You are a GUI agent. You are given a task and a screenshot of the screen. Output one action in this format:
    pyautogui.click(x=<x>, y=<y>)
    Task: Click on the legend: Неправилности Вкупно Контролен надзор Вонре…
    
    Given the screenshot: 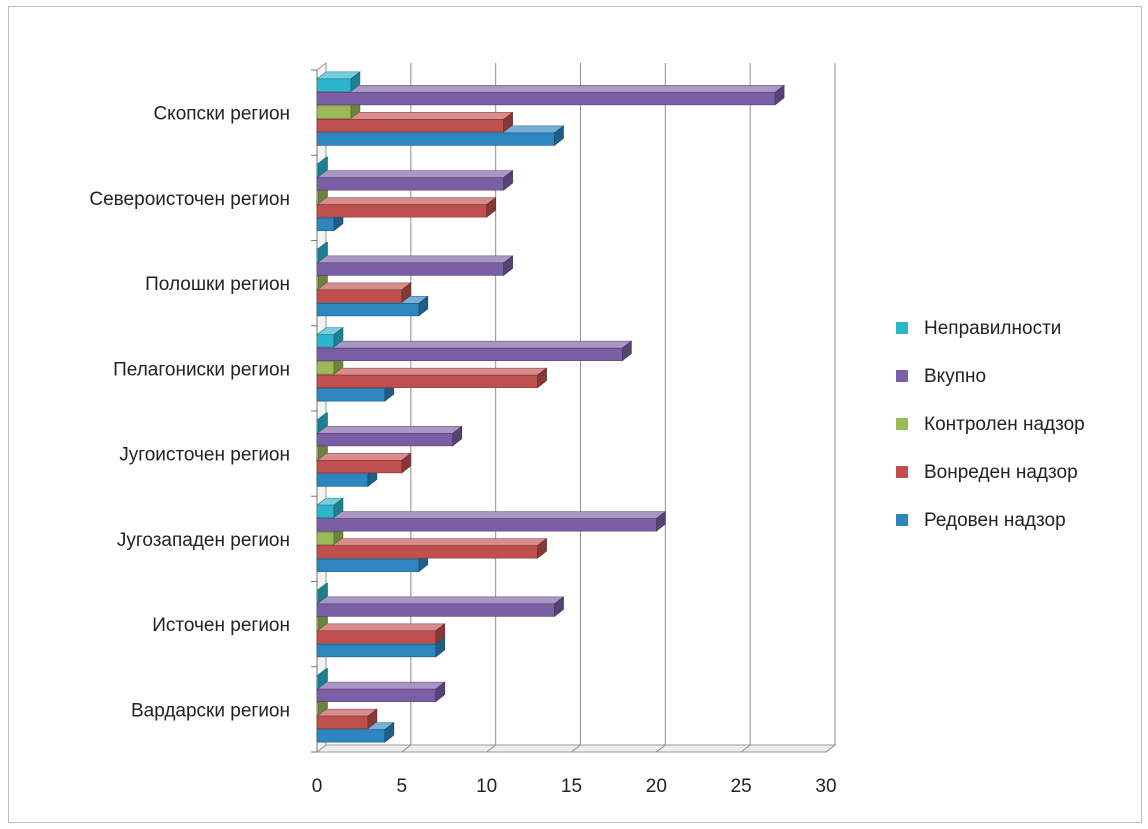 What is the action you would take?
    pyautogui.click(x=990, y=424)
    